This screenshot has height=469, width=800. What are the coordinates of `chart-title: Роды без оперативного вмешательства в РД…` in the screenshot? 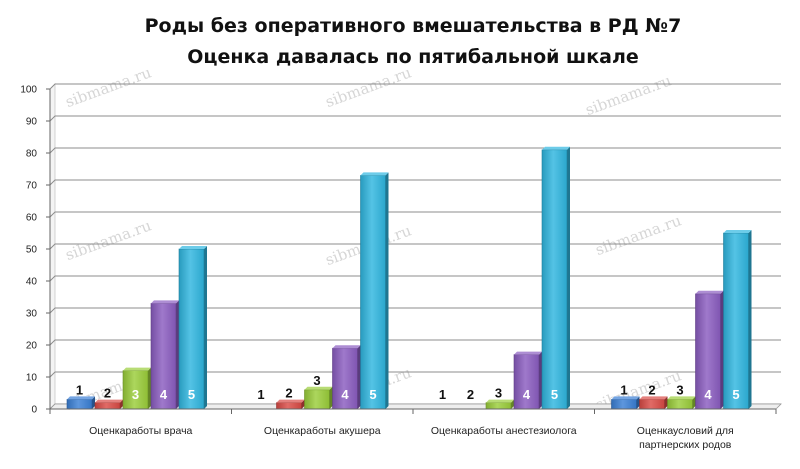 It's located at (413, 26).